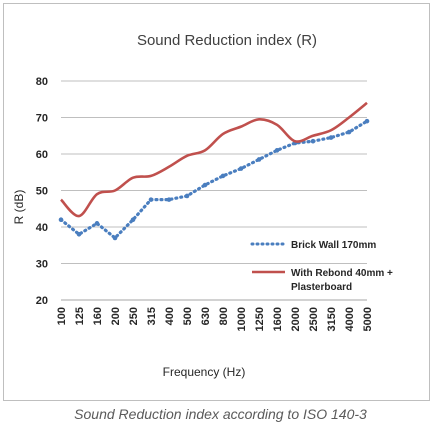  Describe the element at coordinates (314, 319) in the screenshot. I see `x-tick-label: 2500` at that location.